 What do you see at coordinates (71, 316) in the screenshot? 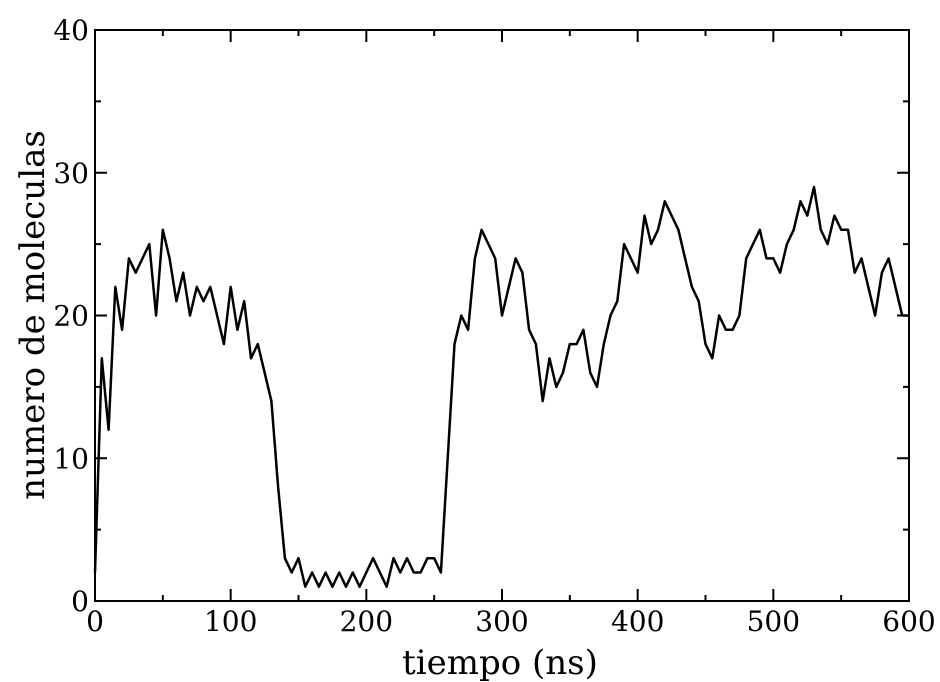
I see `y-tick-label: 20` at bounding box center [71, 316].